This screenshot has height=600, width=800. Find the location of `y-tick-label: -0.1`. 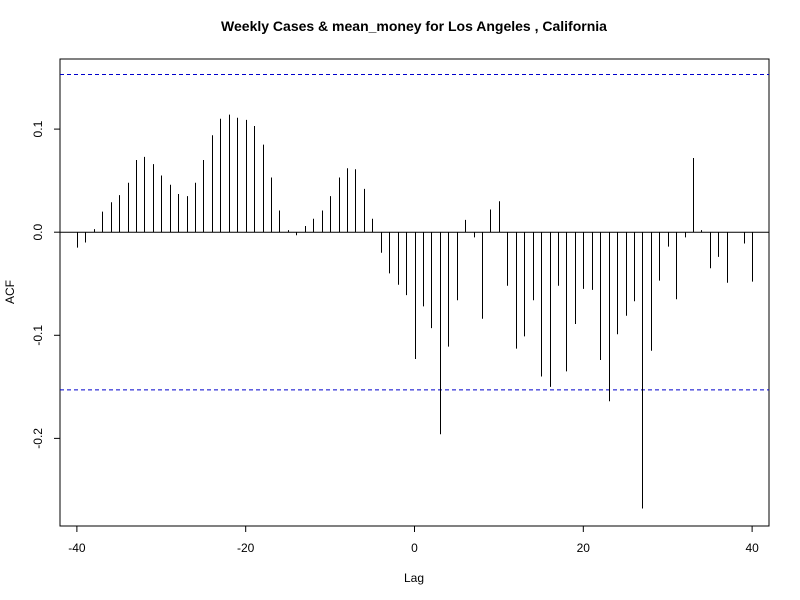

y-tick-label: -0.1 is located at coordinates (38, 335).